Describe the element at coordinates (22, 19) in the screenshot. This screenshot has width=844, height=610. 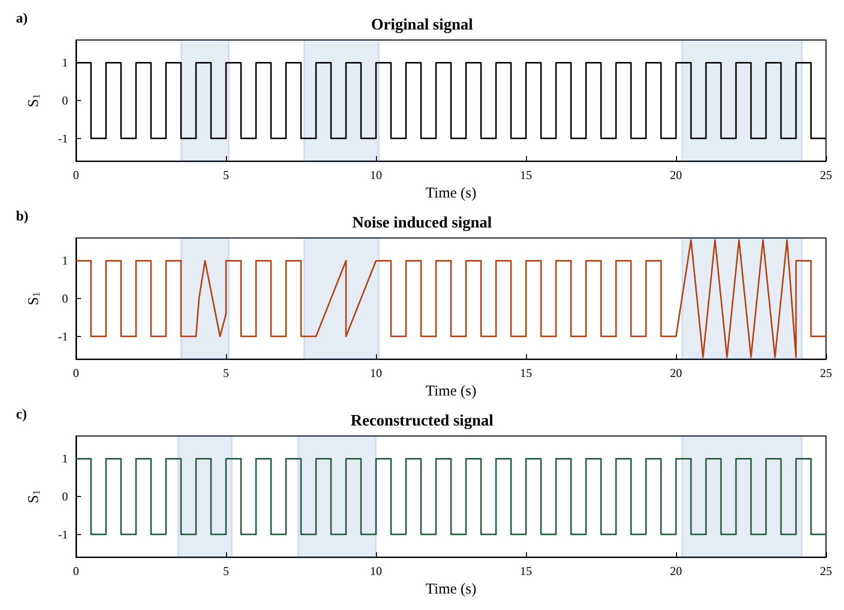
I see `text: a)` at that location.